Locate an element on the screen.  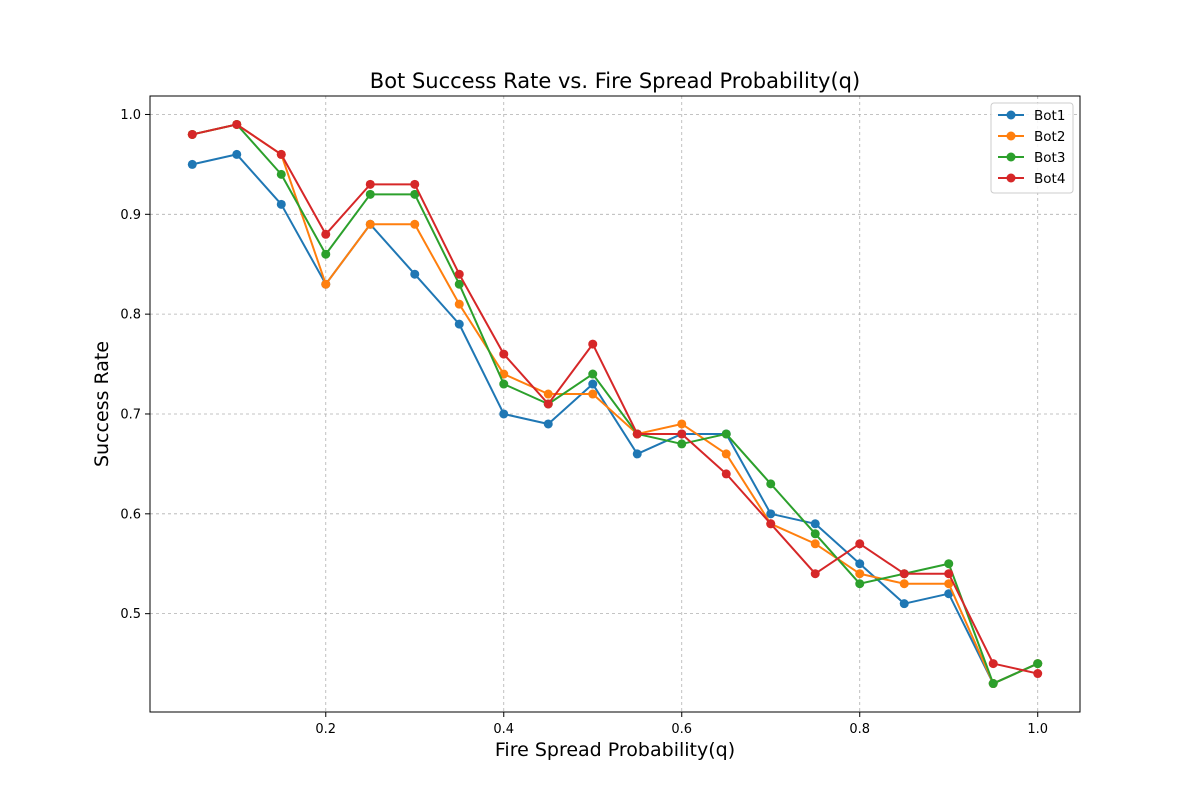
x-tick-label: 1.0 is located at coordinates (1037, 729).